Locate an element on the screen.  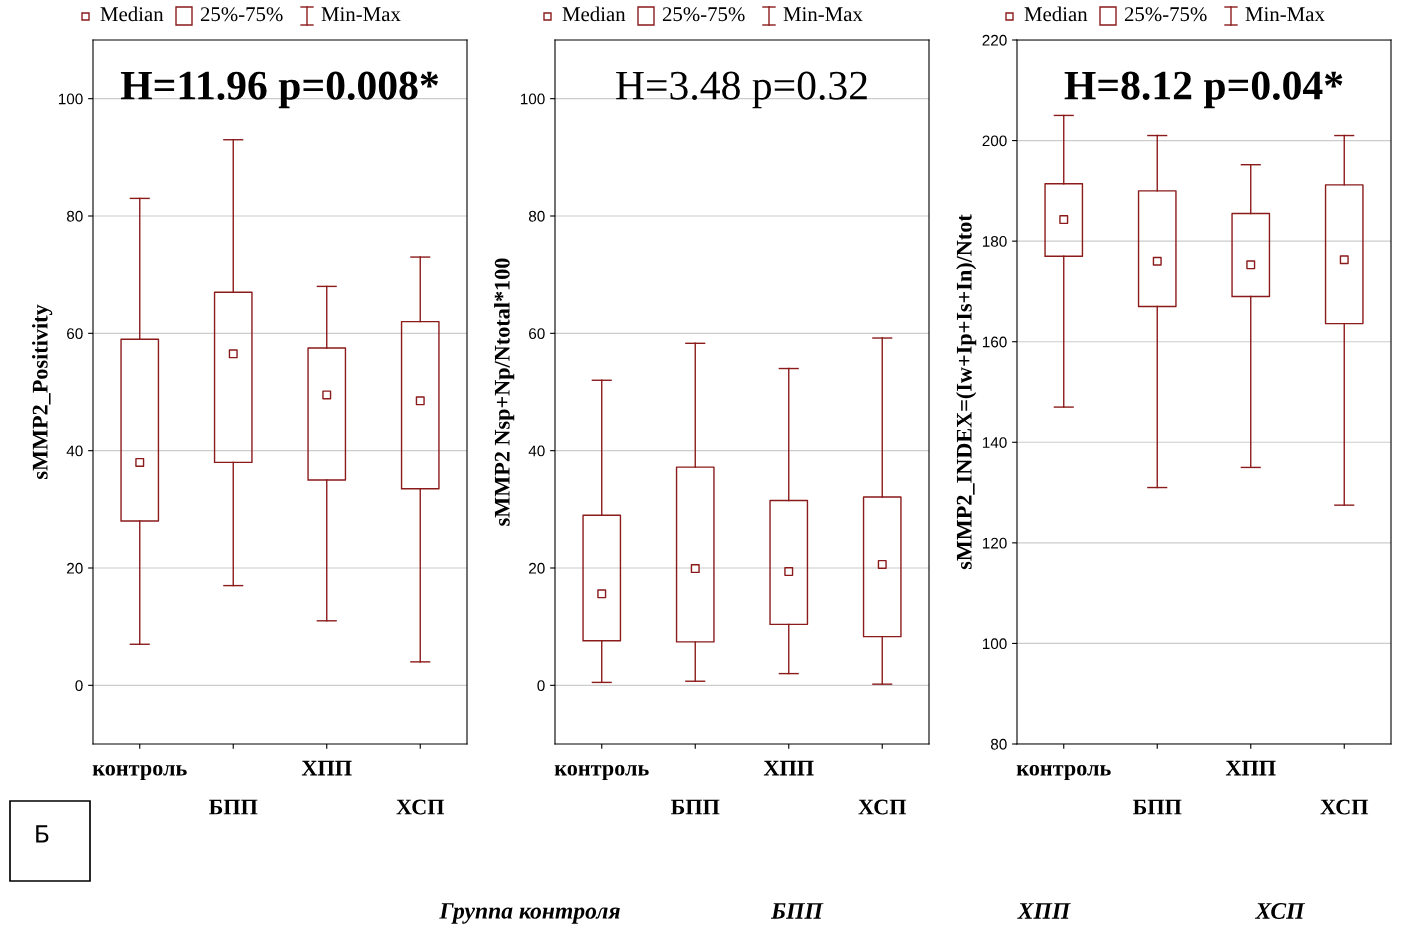
y-axis-title: sMMP2 Nsp+Np/Ntotal*100 is located at coordinates (504, 392).